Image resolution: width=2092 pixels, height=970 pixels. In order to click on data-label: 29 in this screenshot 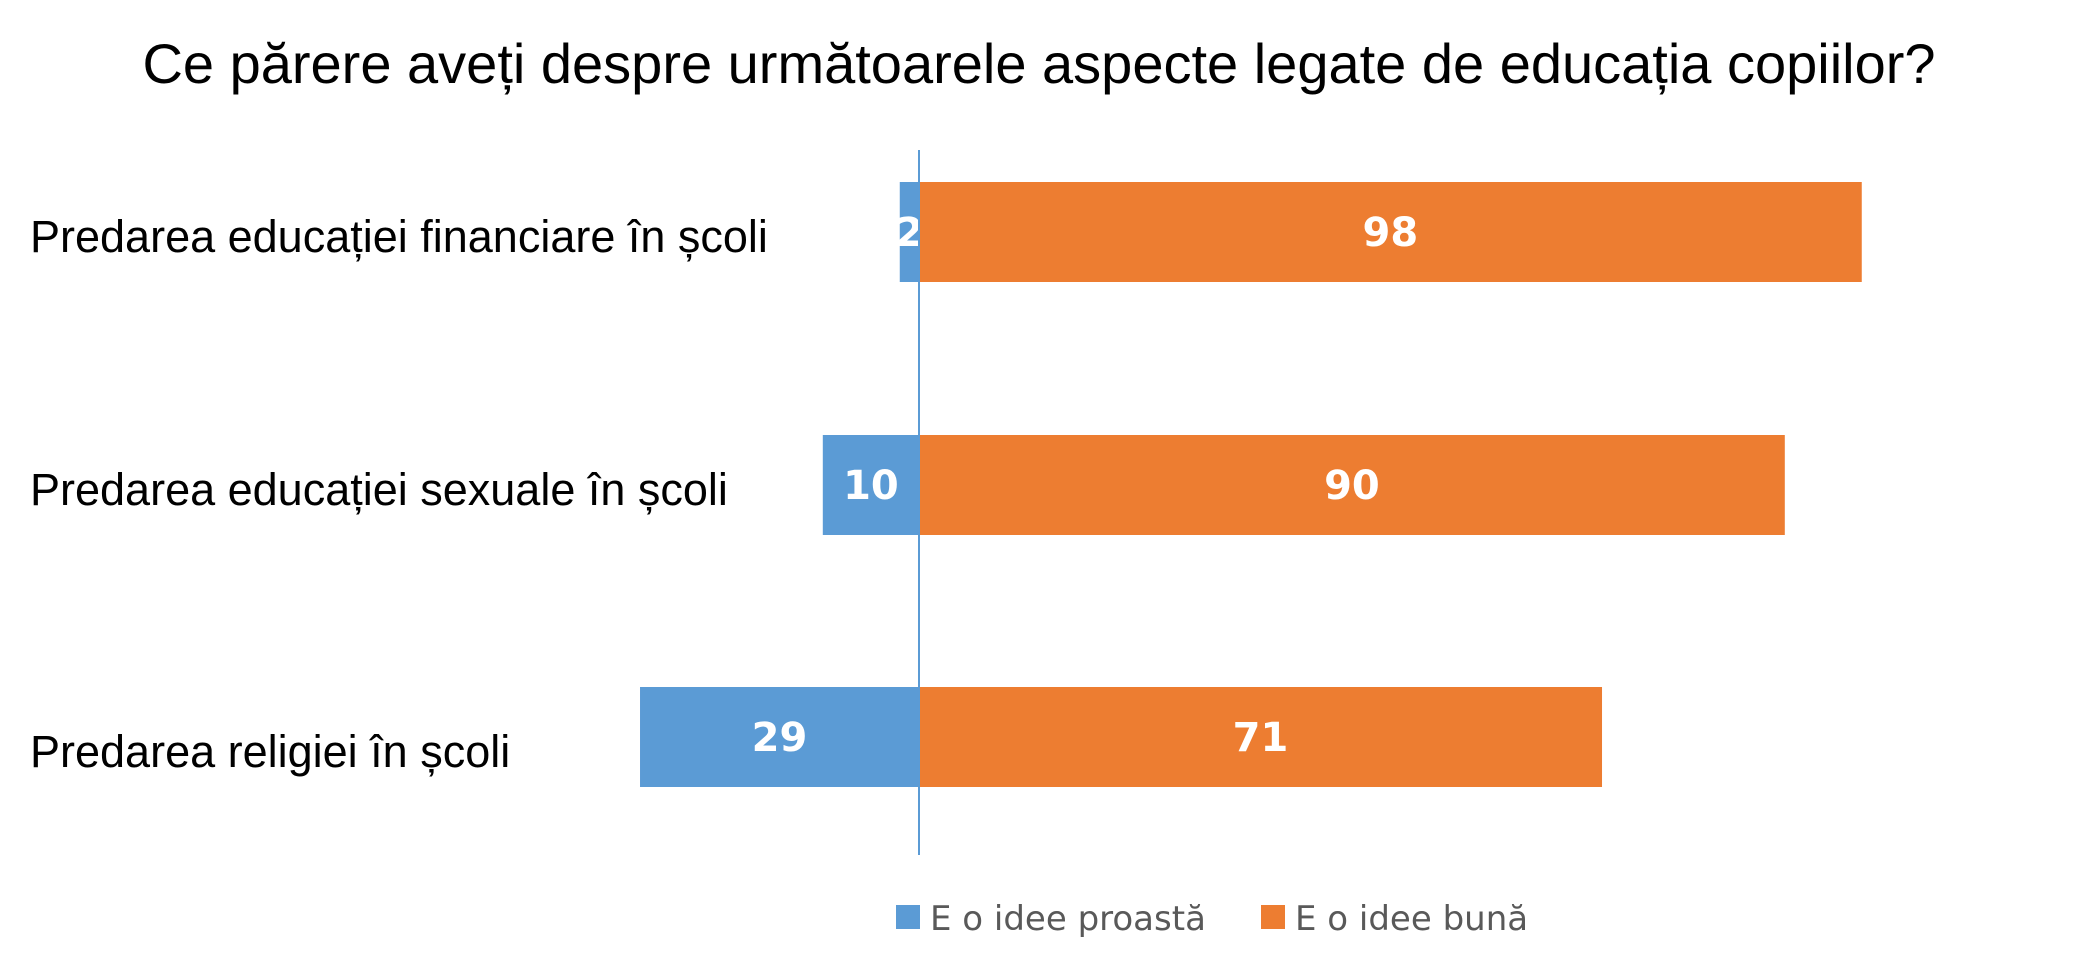, I will do `click(780, 738)`.